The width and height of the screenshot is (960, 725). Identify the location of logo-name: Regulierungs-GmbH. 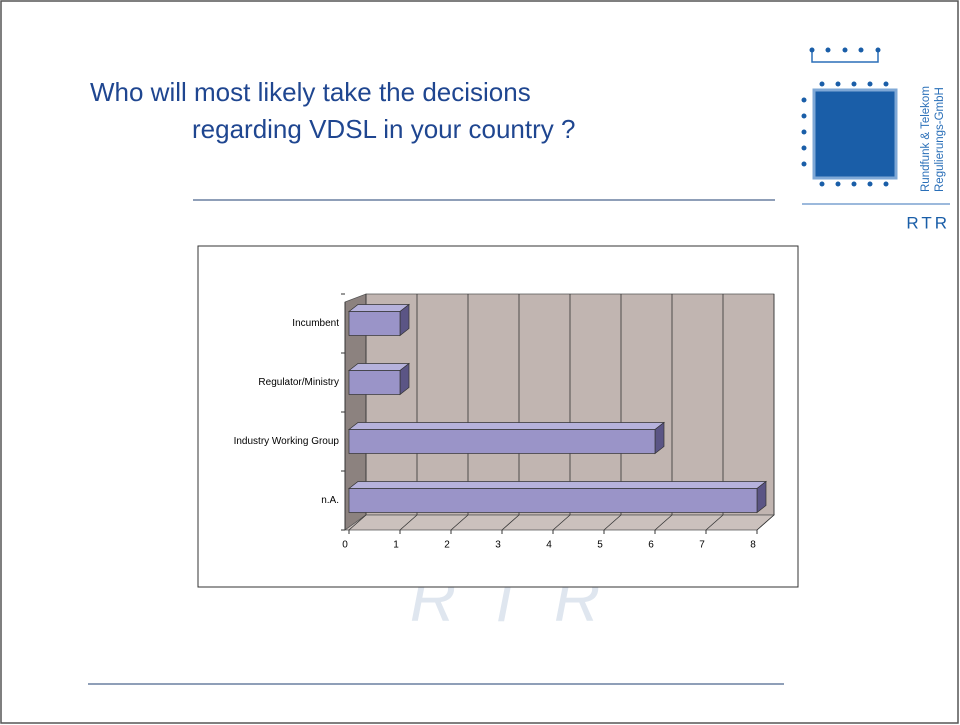
(940, 139).